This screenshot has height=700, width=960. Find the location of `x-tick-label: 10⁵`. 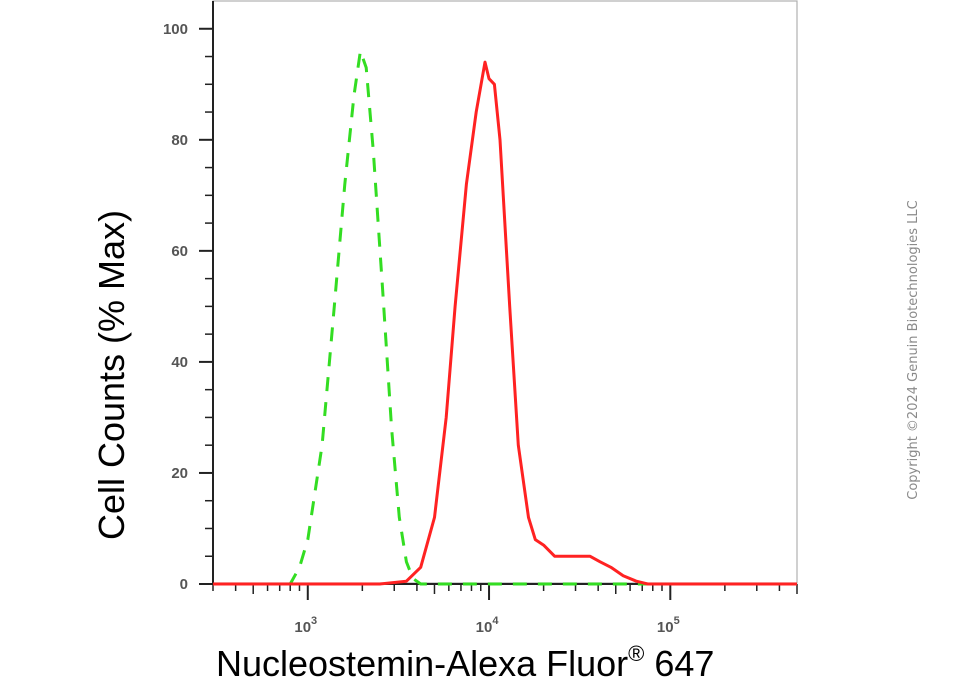

x-tick-label: 10⁵ is located at coordinates (668, 625).